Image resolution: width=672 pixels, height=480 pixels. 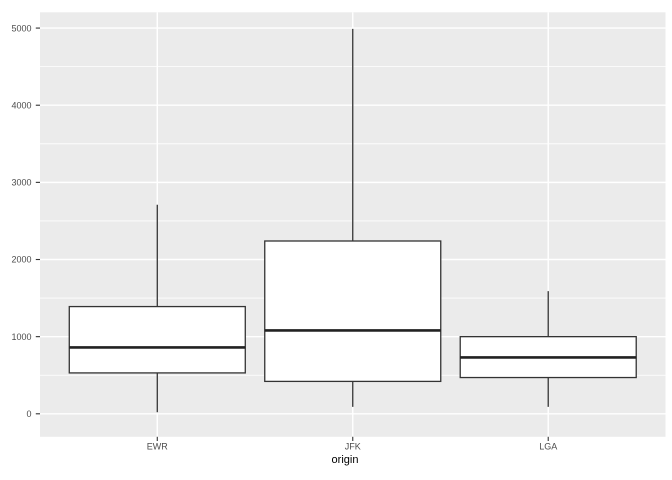 I want to click on x-tick-label-EWR: EWR, so click(x=157, y=447).